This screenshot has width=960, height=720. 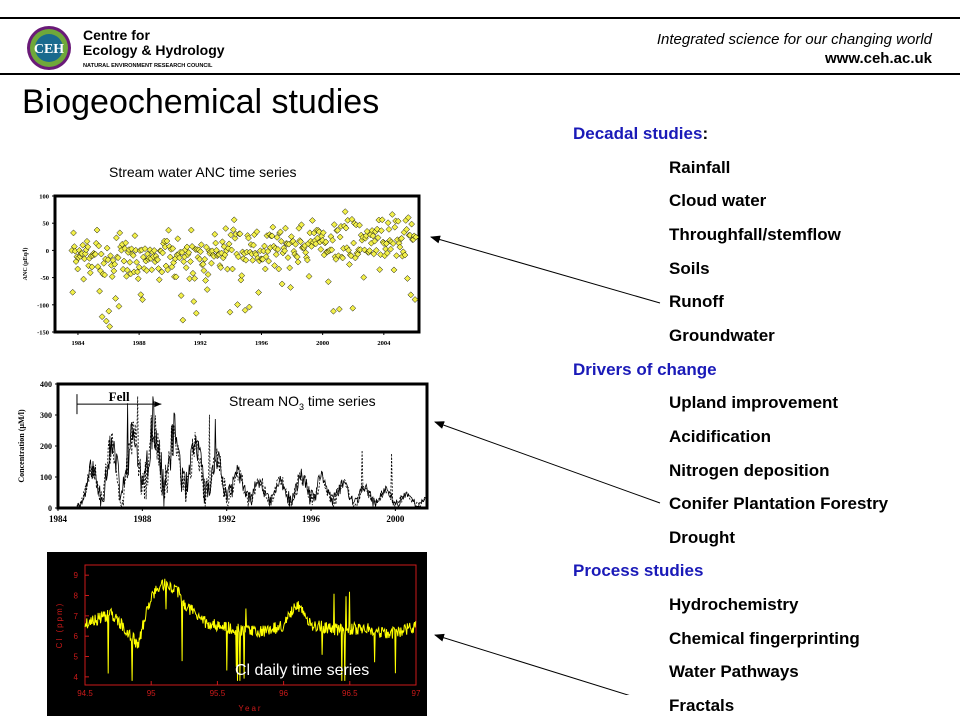 What do you see at coordinates (718, 201) in the screenshot?
I see `list-item-label: Cloud water` at bounding box center [718, 201].